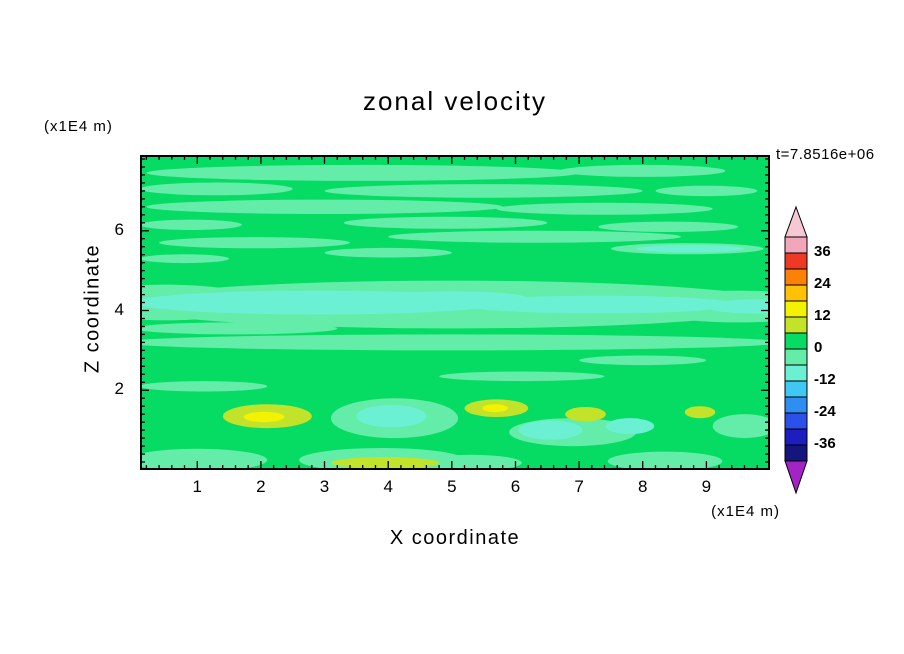 The image size is (904, 654). Describe the element at coordinates (579, 486) in the screenshot. I see `x-tick-label: 7` at that location.